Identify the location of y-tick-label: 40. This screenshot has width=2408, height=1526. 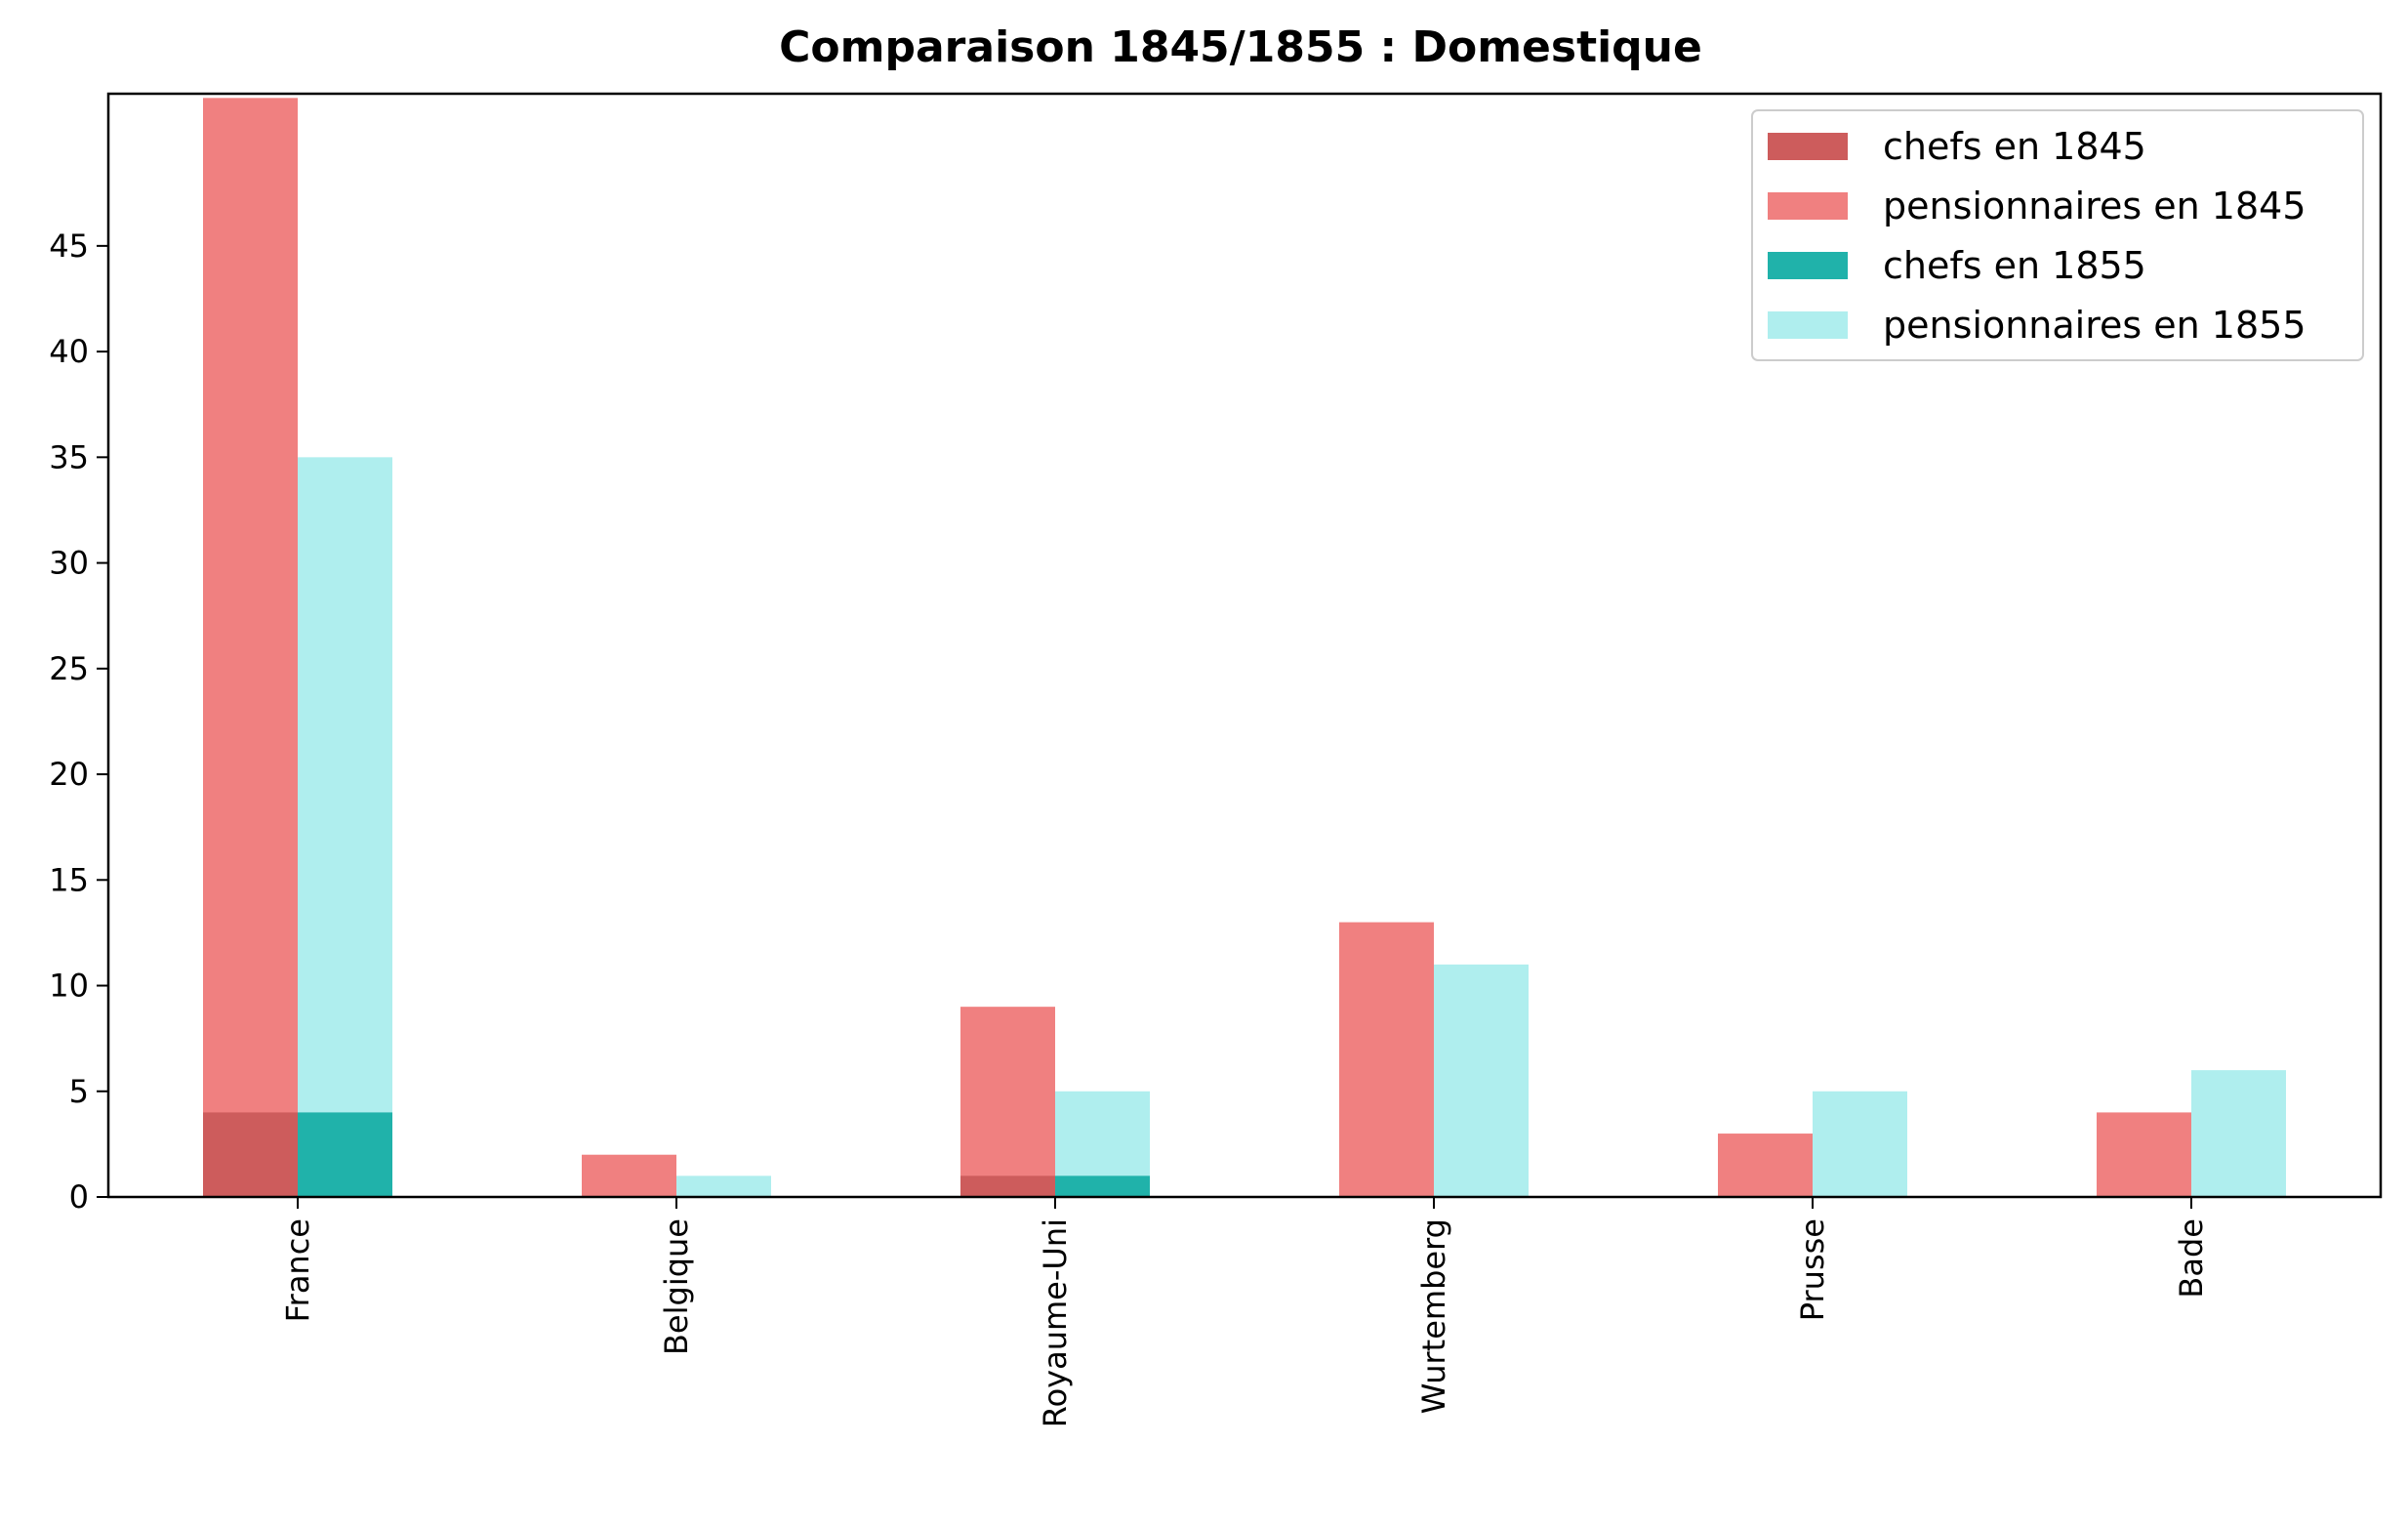
(69, 351).